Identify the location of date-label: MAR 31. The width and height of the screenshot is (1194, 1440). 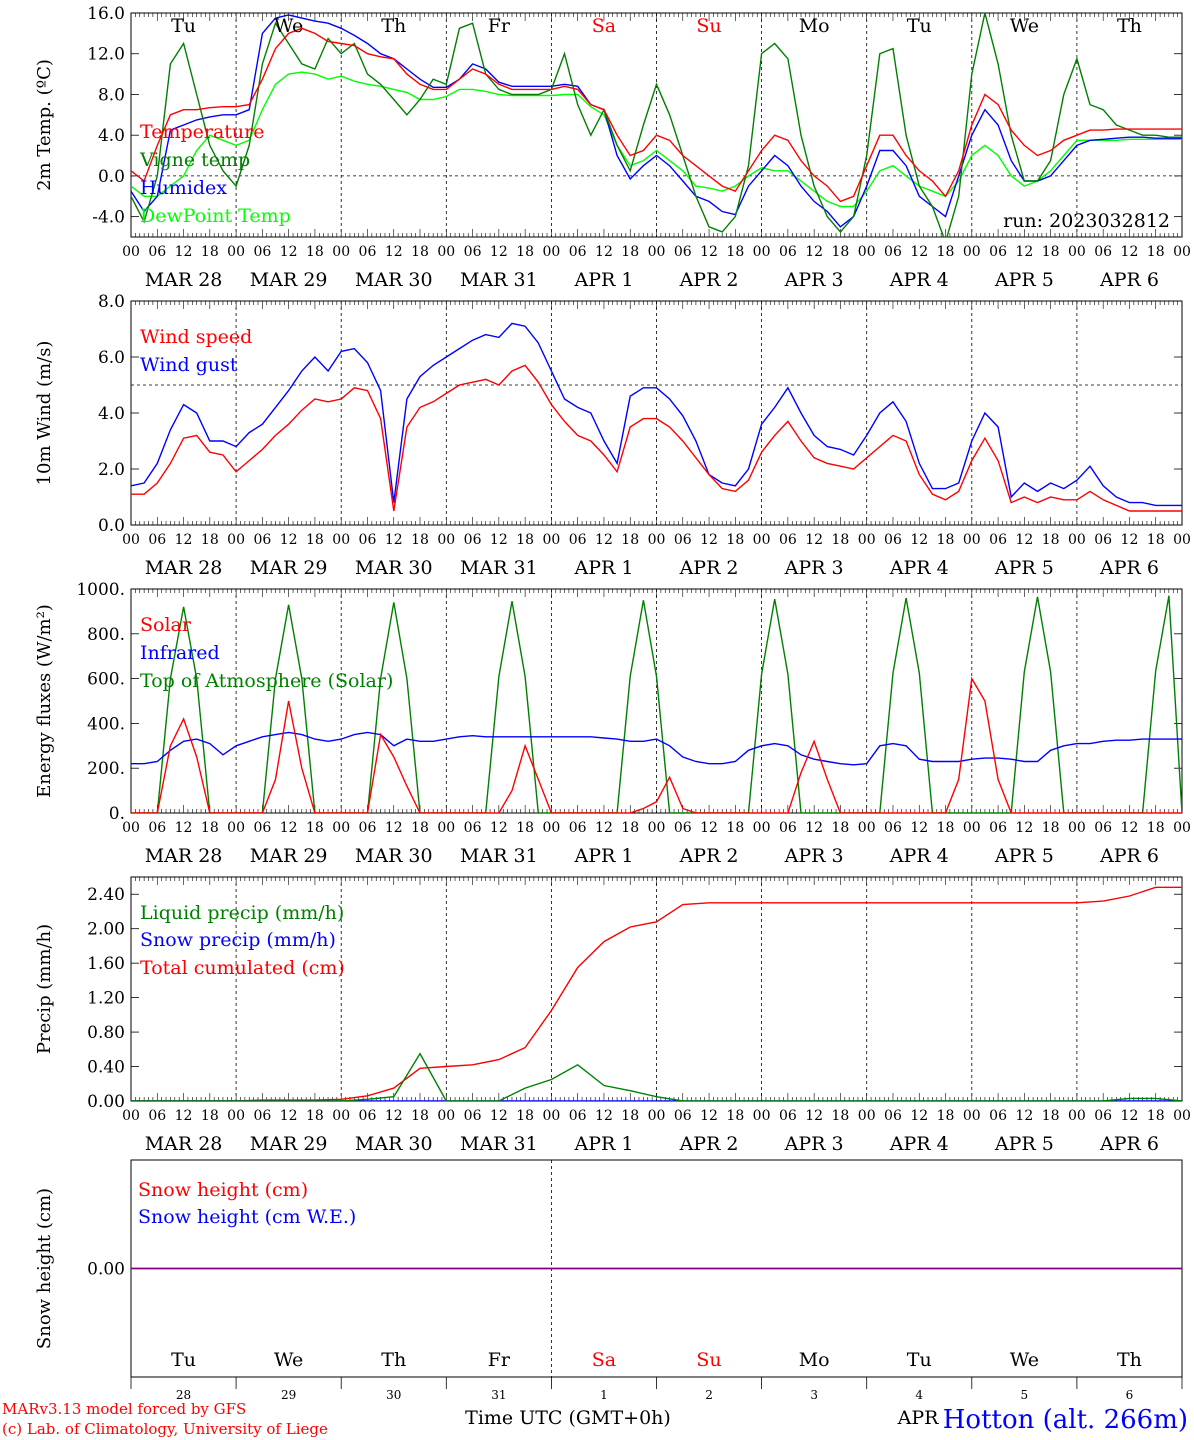
(499, 1144).